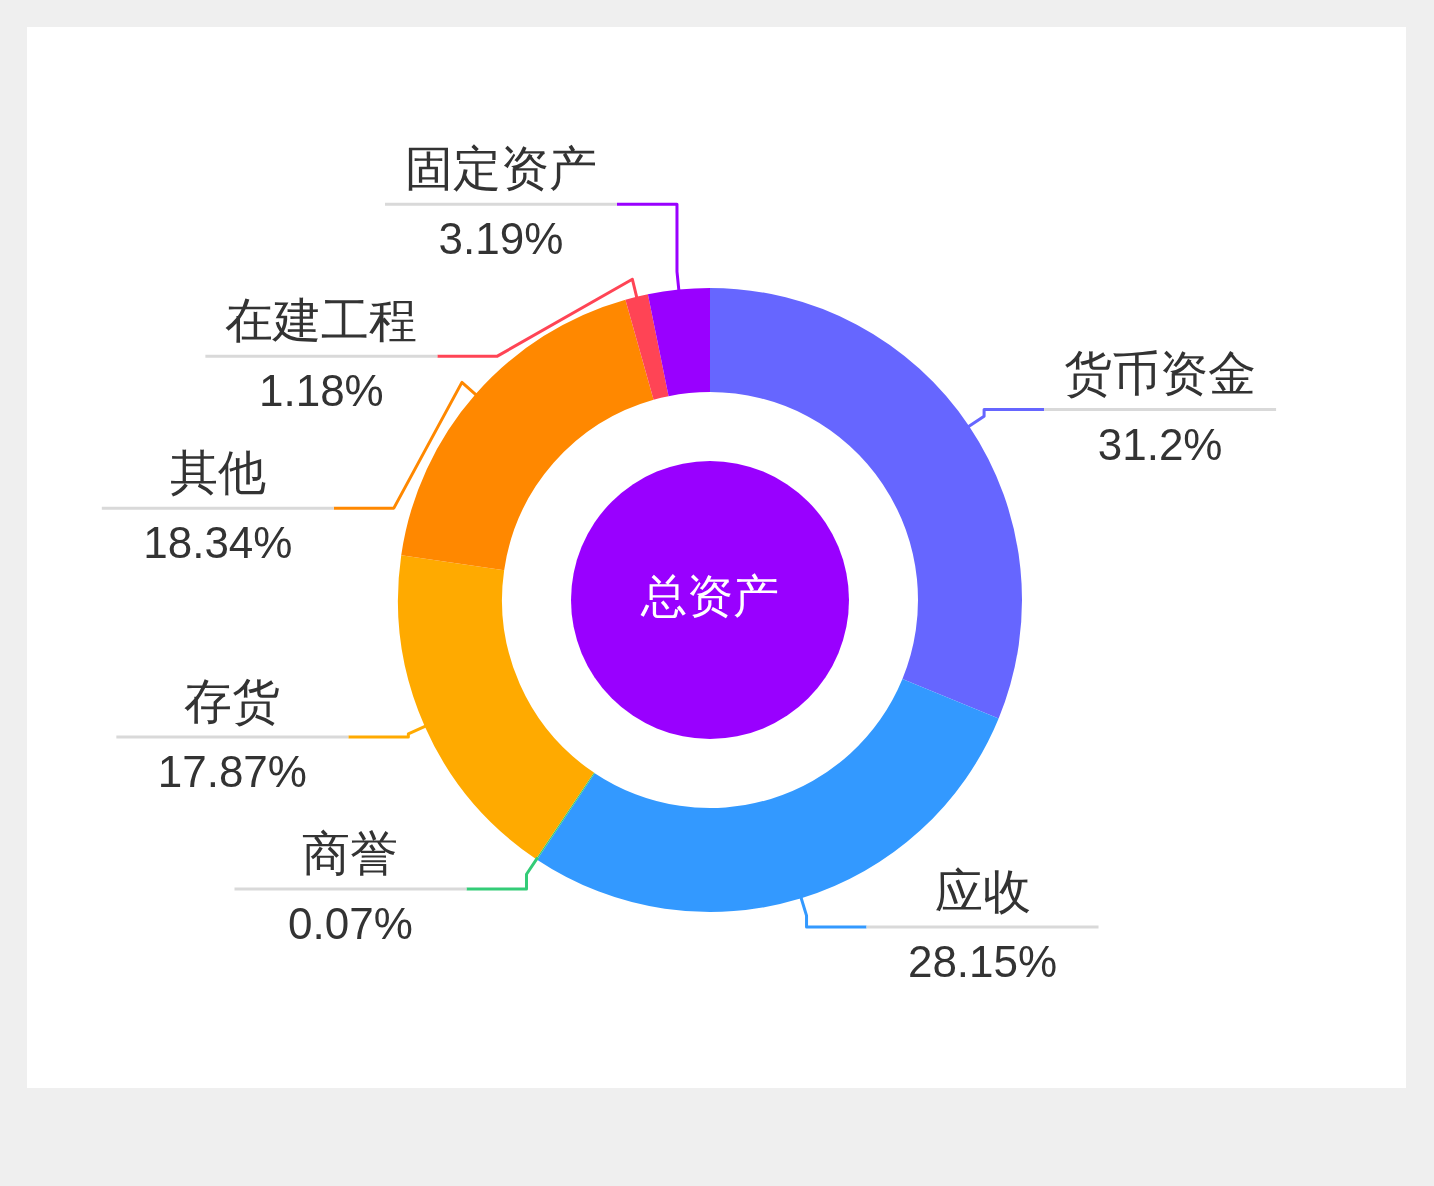  I want to click on data-label: 3.19%, so click(501, 239).